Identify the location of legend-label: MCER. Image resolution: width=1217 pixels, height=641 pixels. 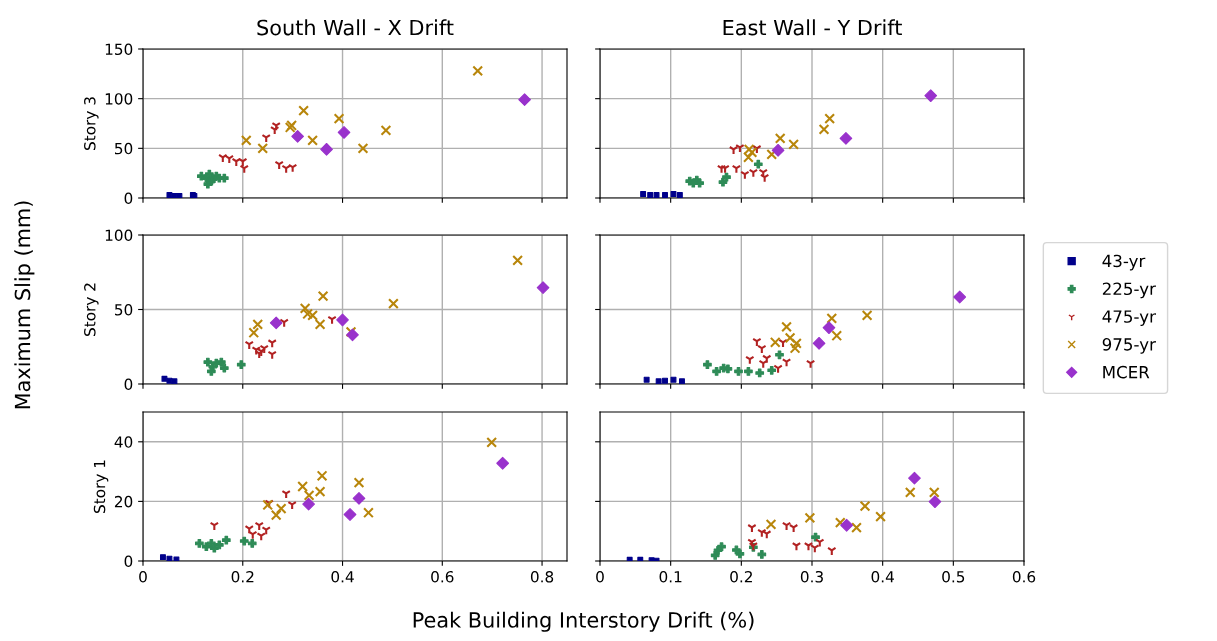
(1126, 372).